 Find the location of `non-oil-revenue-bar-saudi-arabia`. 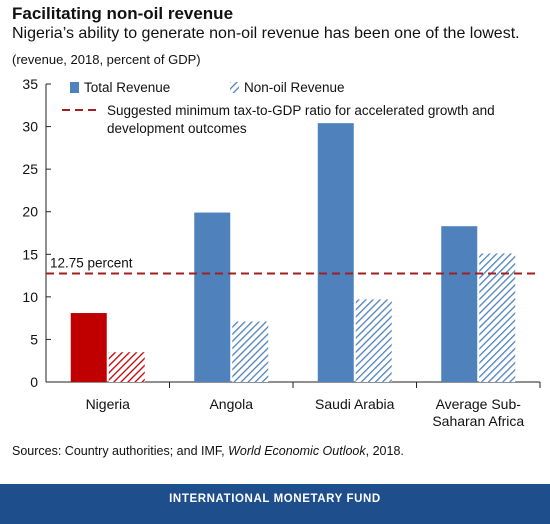

non-oil-revenue-bar-saudi-arabia is located at coordinates (373, 340).